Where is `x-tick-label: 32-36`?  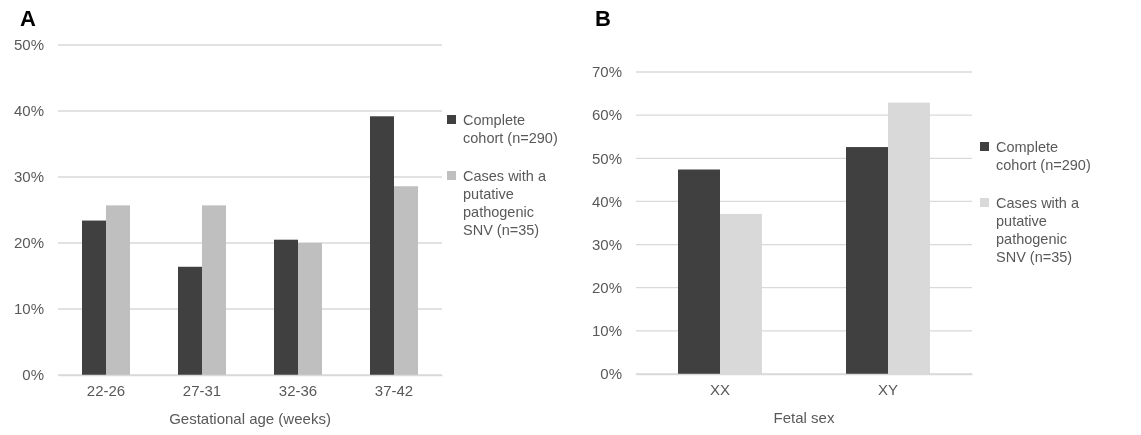 x-tick-label: 32-36 is located at coordinates (298, 390).